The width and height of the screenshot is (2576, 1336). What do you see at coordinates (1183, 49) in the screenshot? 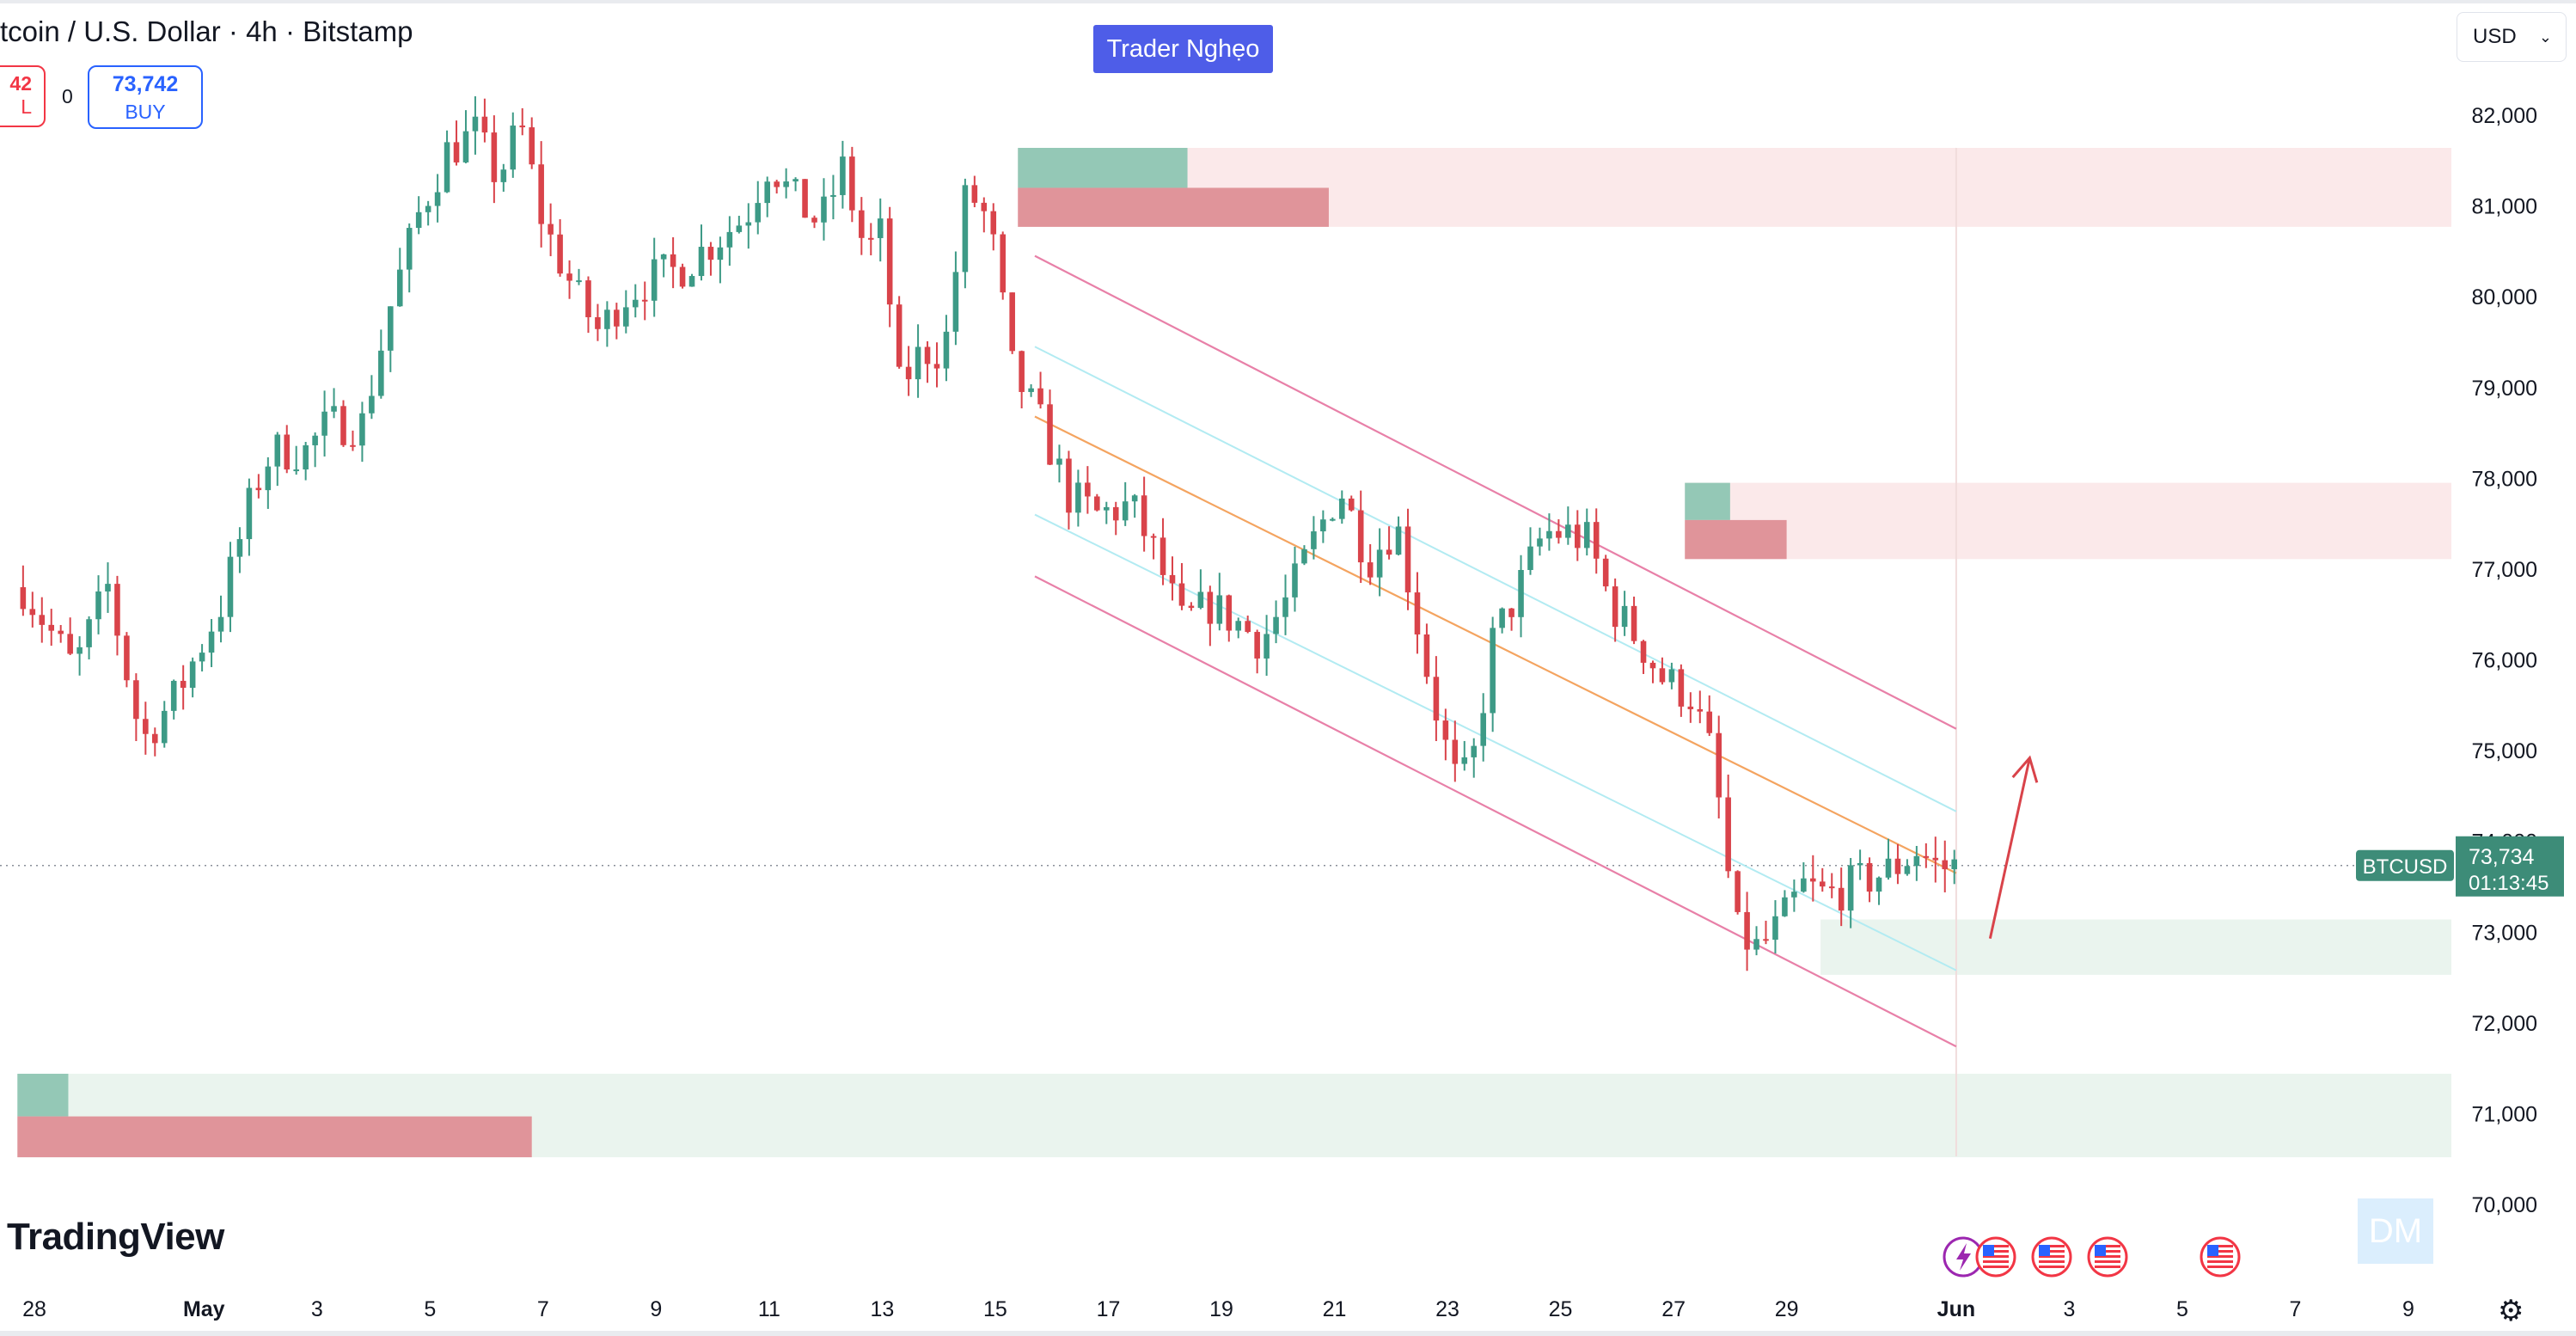
I see `author-tag: Trader Nghẹo` at bounding box center [1183, 49].